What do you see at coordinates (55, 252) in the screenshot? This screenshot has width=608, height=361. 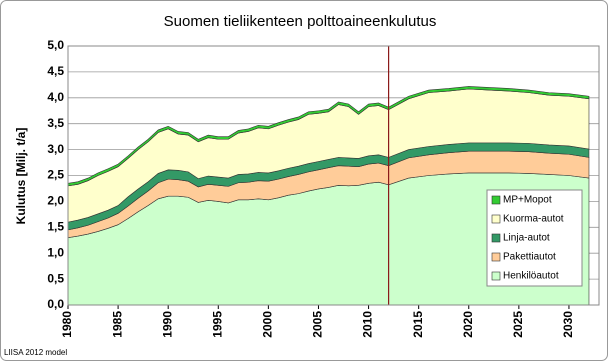 I see `y-tick-label: 1,0` at bounding box center [55, 252].